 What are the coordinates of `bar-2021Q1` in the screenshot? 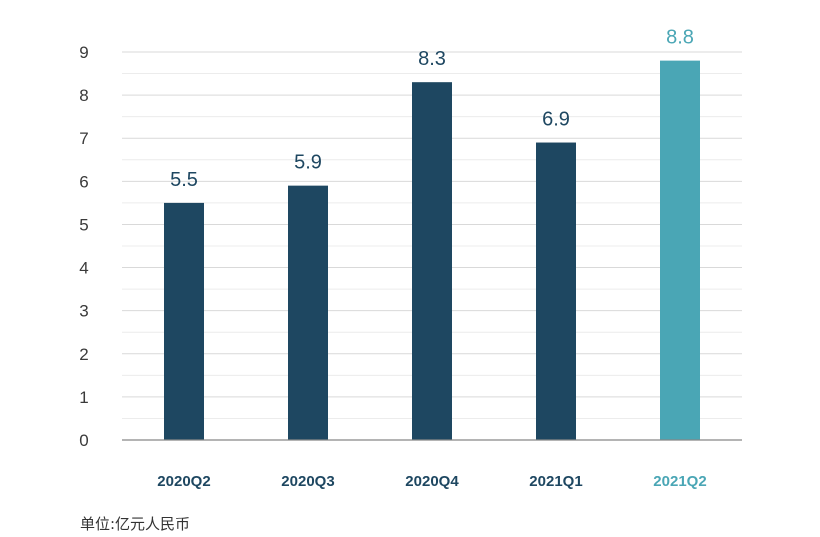 It's located at (556, 291).